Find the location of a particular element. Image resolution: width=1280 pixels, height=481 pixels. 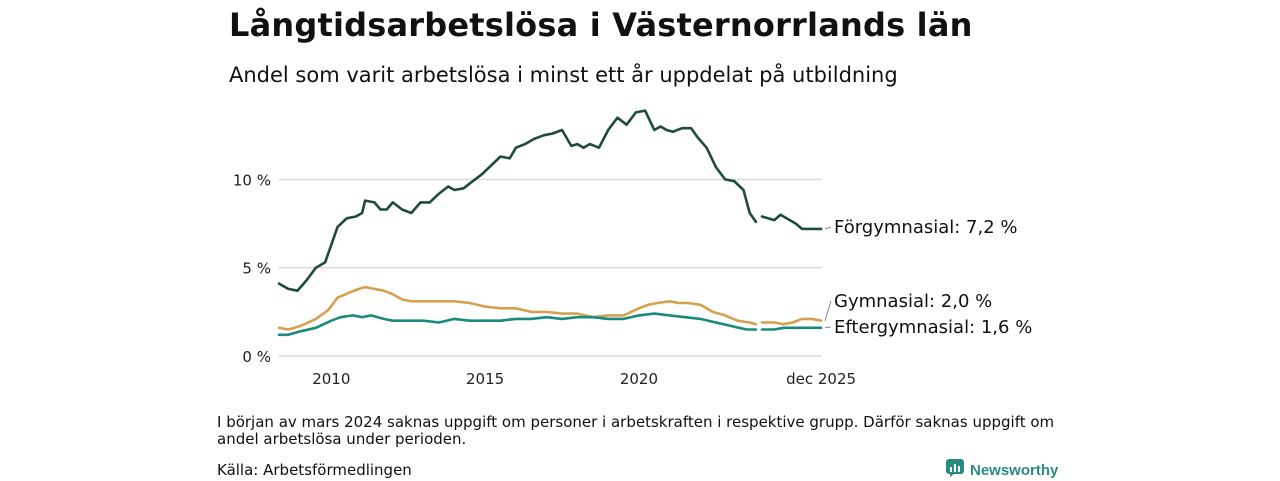

series-line-förgymnasial-before-gap is located at coordinates (517, 200).